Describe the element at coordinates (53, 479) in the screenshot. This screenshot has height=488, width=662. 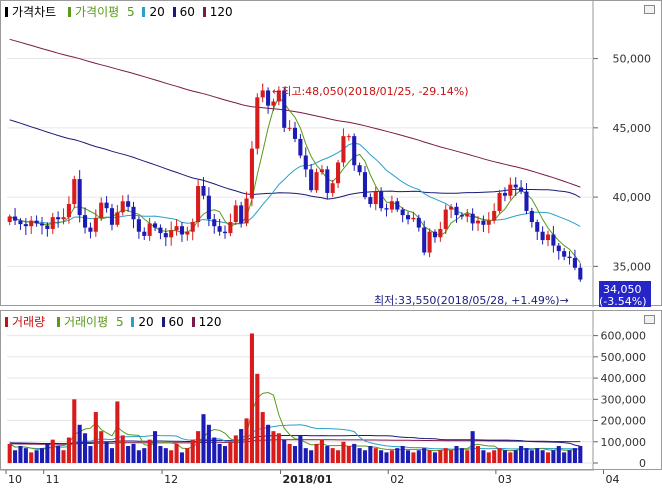
I see `date-tick-label: 11` at that location.